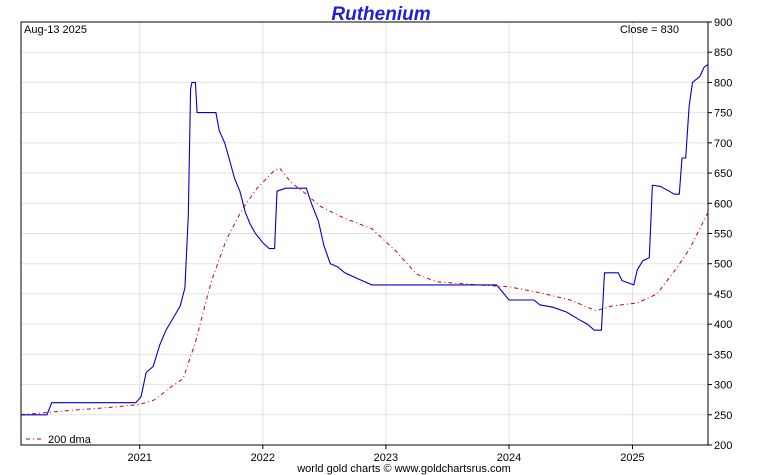  What do you see at coordinates (723, 235) in the screenshot?
I see `y-tick-label: 550` at bounding box center [723, 235].